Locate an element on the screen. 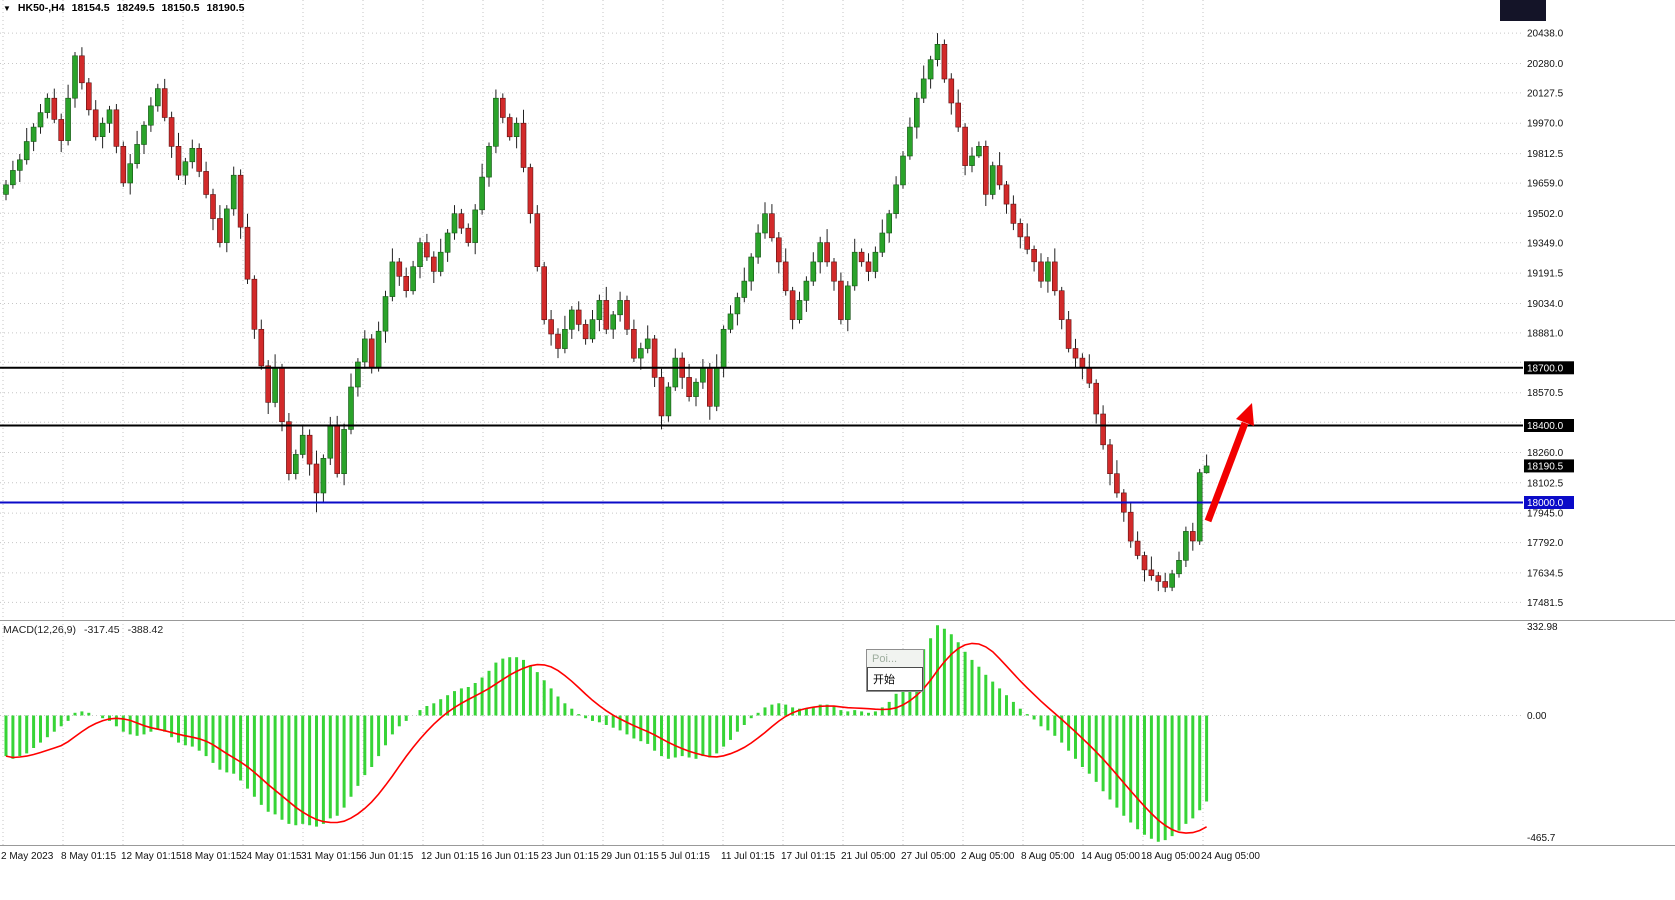  ohlc-low: 18150.5 is located at coordinates (180, 8).